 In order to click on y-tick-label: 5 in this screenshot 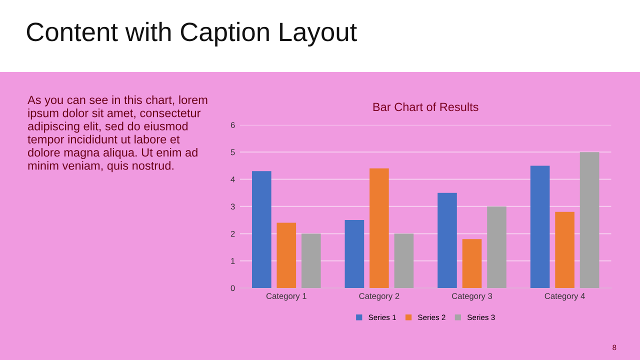, I will do `click(232, 152)`.